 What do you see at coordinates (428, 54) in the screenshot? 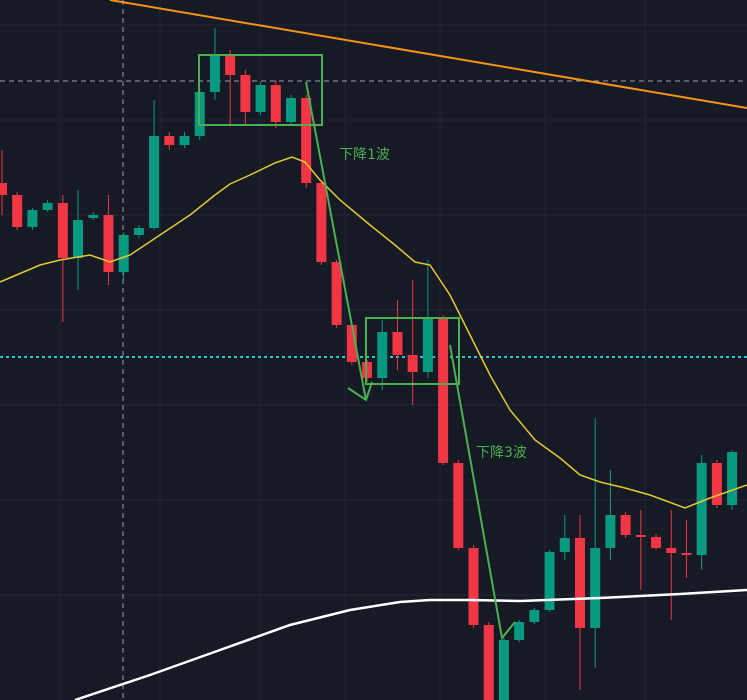
I see `trend-line` at bounding box center [428, 54].